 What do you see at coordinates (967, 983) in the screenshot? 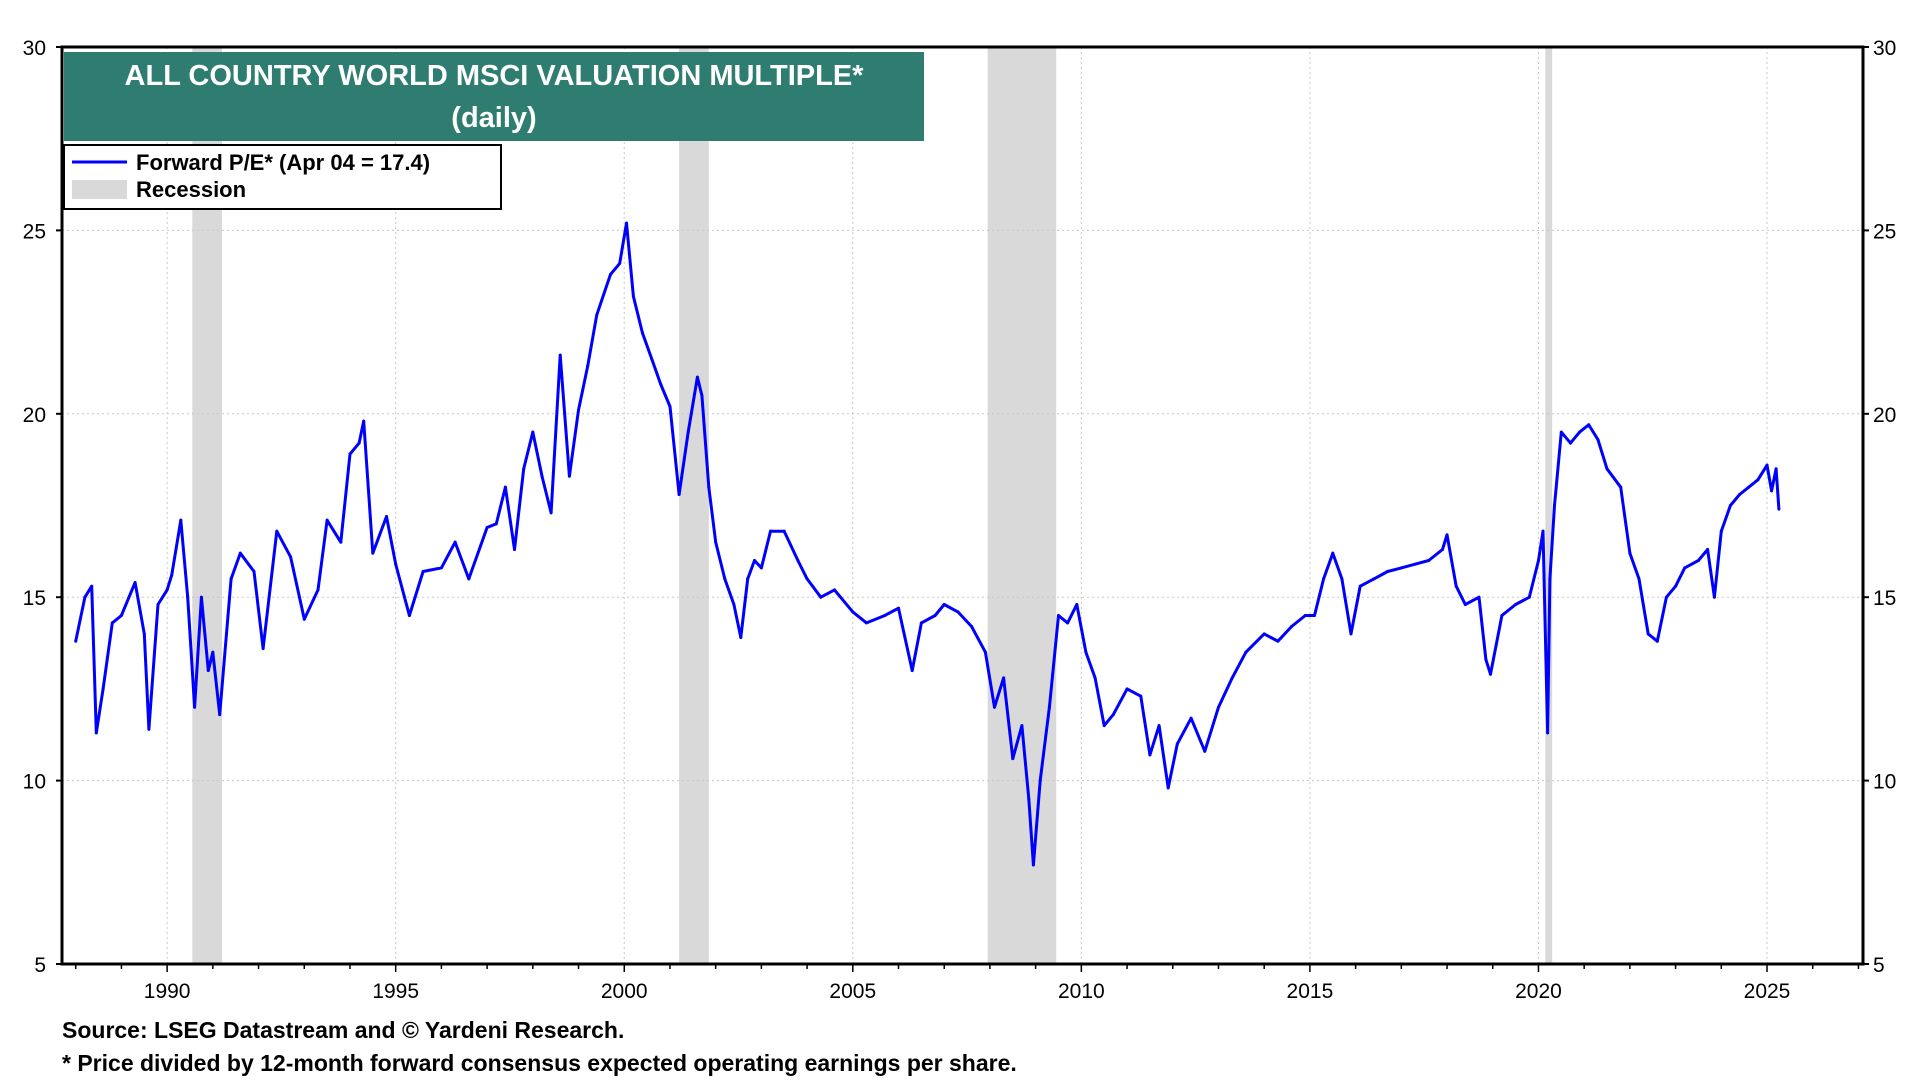
I see `x-axis: 1990 1995 2000 2005 2010 2015 2020 2025` at bounding box center [967, 983].